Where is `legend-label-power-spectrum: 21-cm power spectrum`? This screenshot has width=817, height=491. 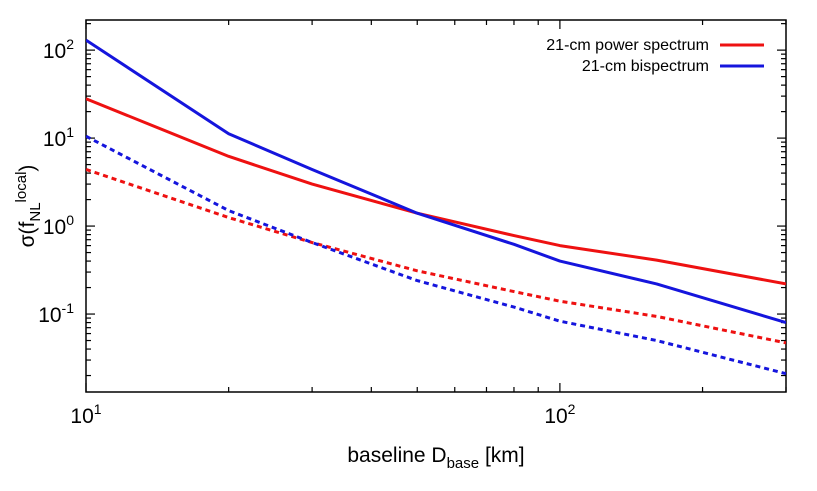
legend-label-power-spectrum: 21-cm power spectrum is located at coordinates (627, 45).